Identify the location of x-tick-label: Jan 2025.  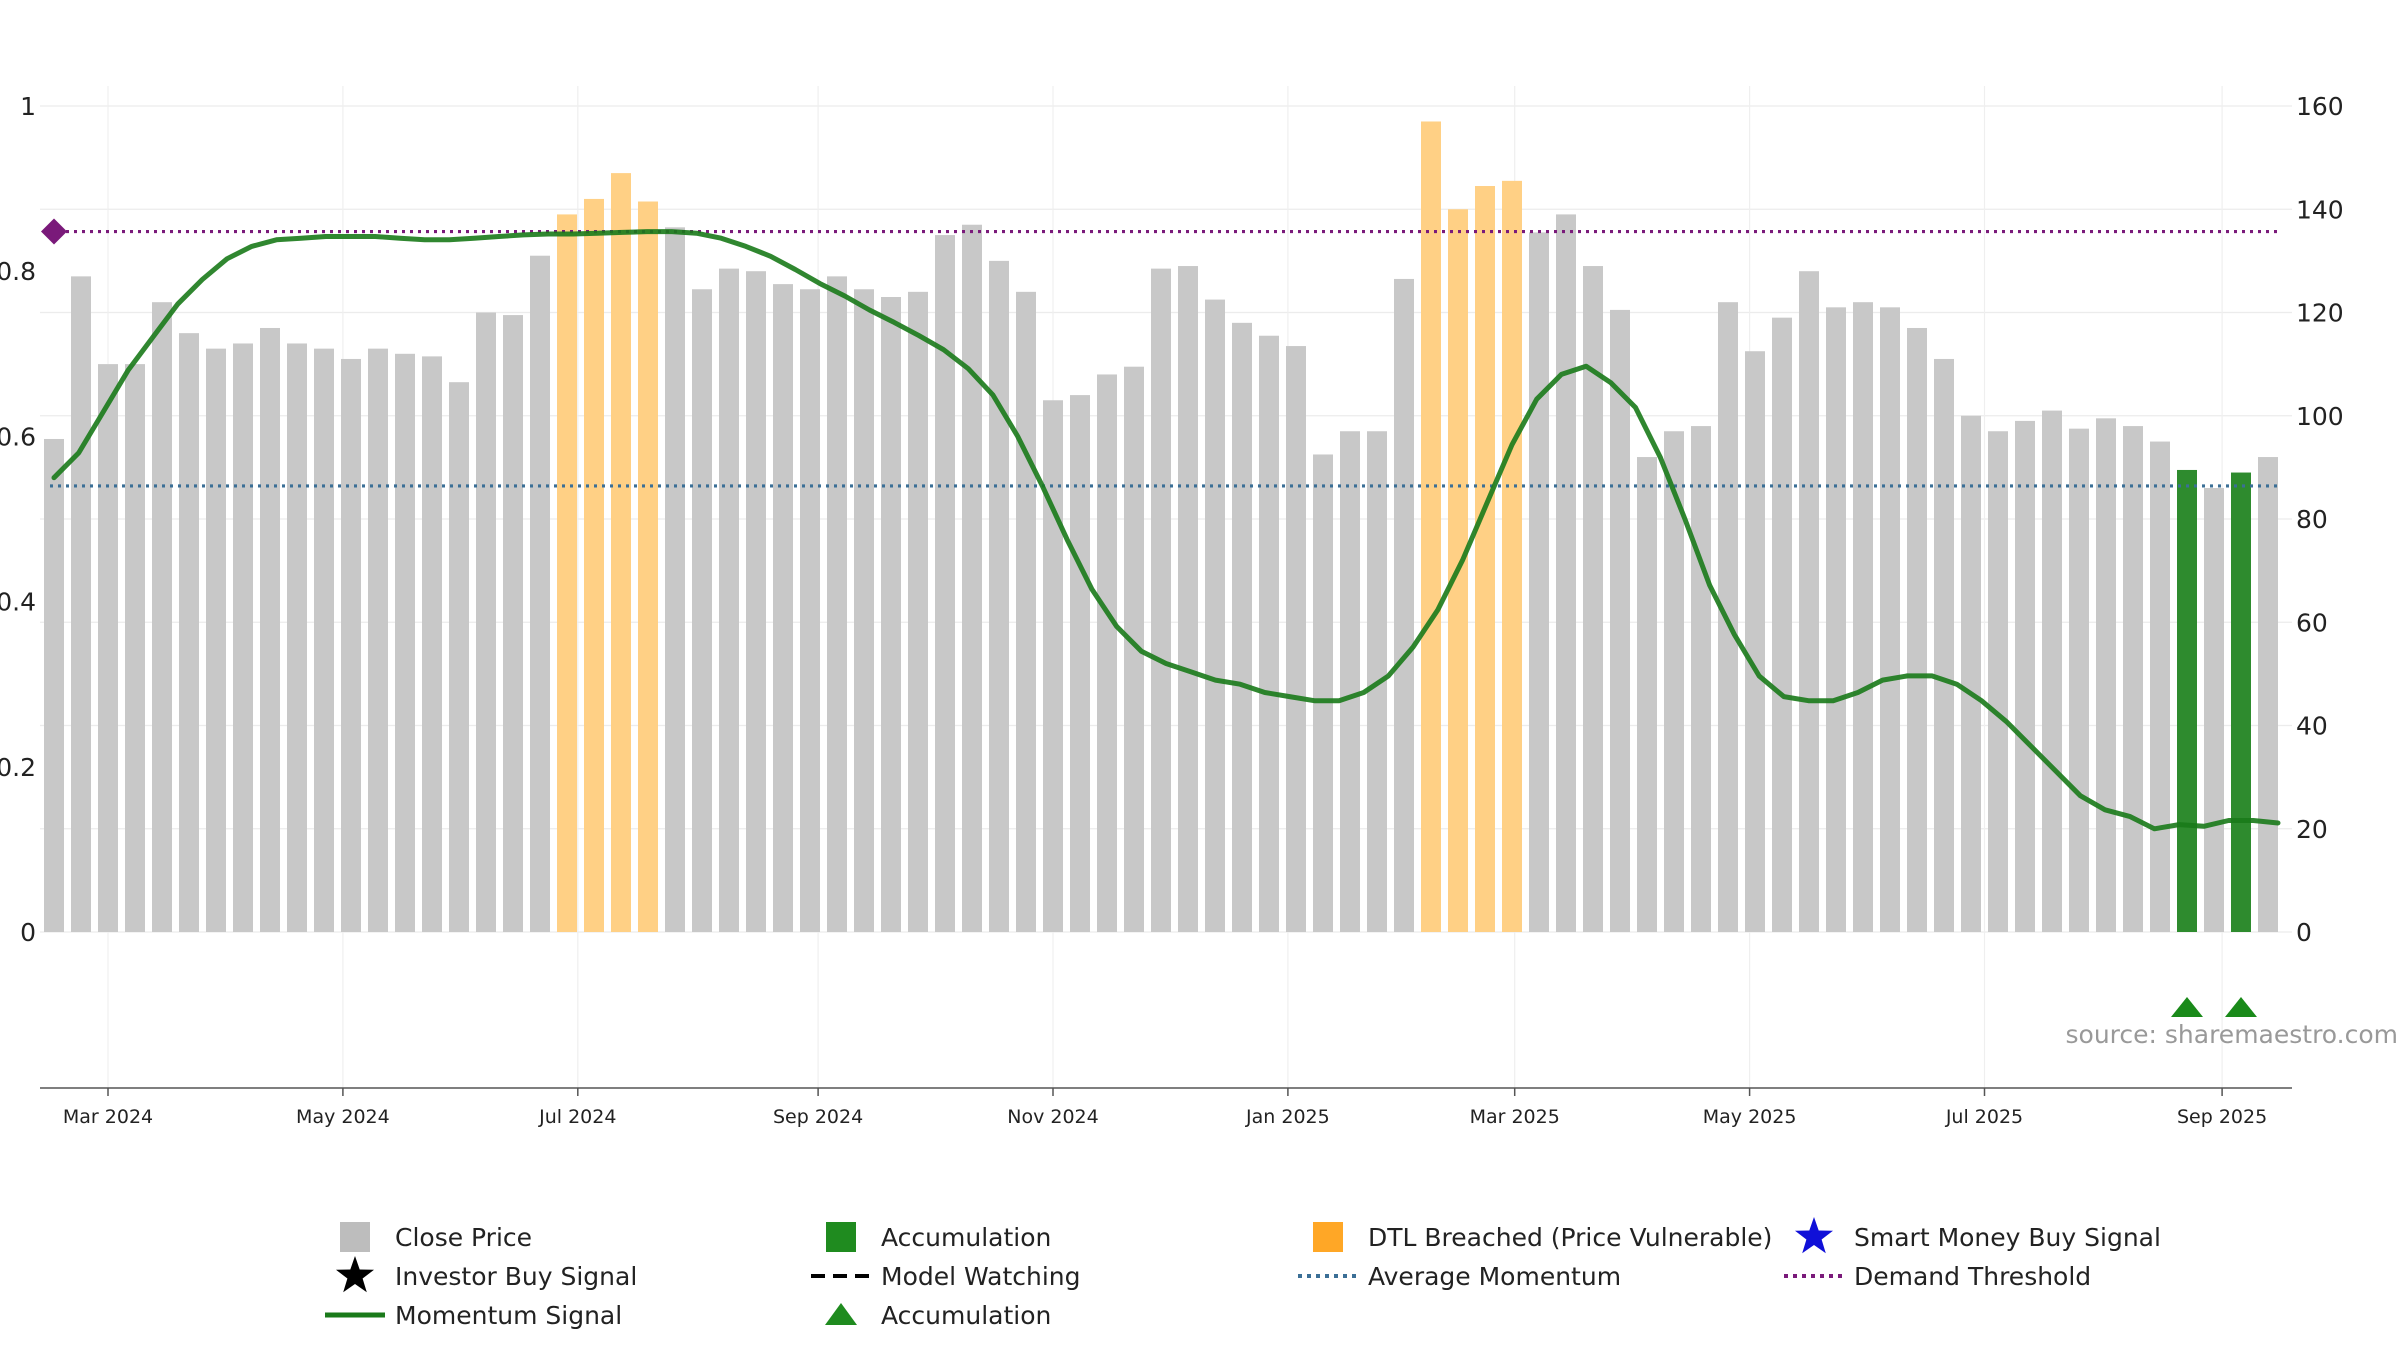
(1287, 1117).